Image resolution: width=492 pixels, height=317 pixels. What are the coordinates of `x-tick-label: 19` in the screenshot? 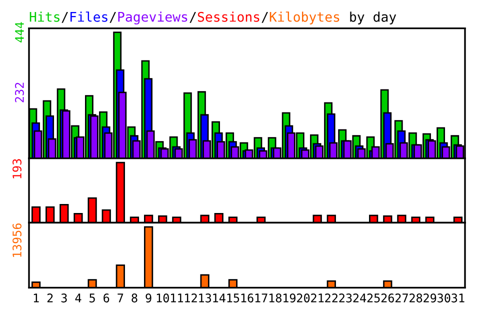 It's located at (290, 298).